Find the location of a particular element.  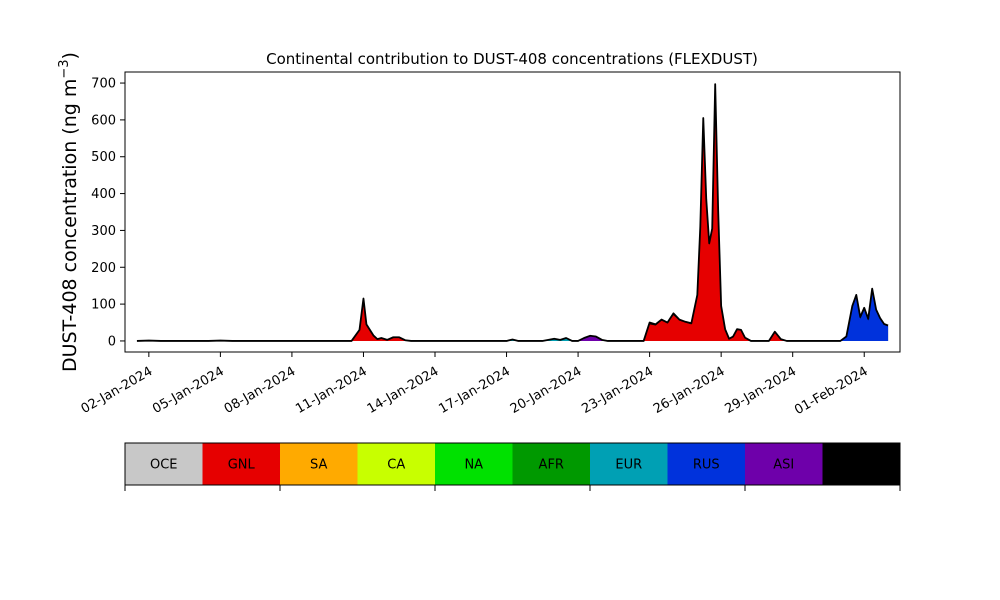

y-tick-label: 100 is located at coordinates (103, 305).